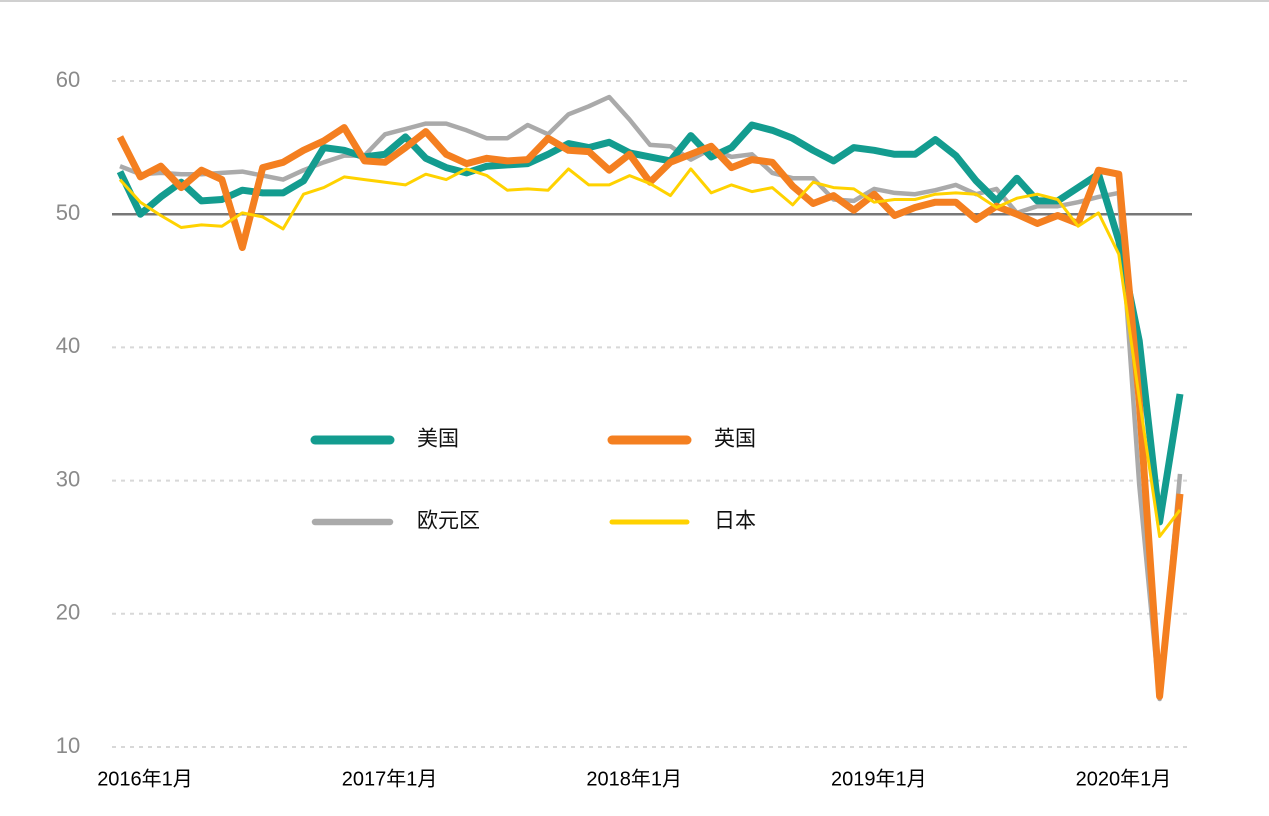 Image resolution: width=1269 pixels, height=816 pixels. Describe the element at coordinates (68, 478) in the screenshot. I see `y-tick-label: 30` at that location.